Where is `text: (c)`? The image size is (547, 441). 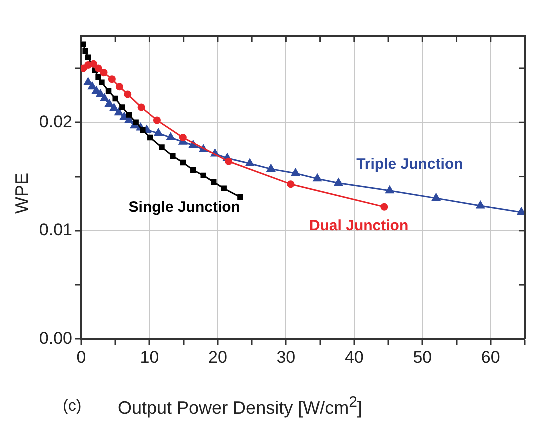
text: (c) is located at coordinates (72, 407).